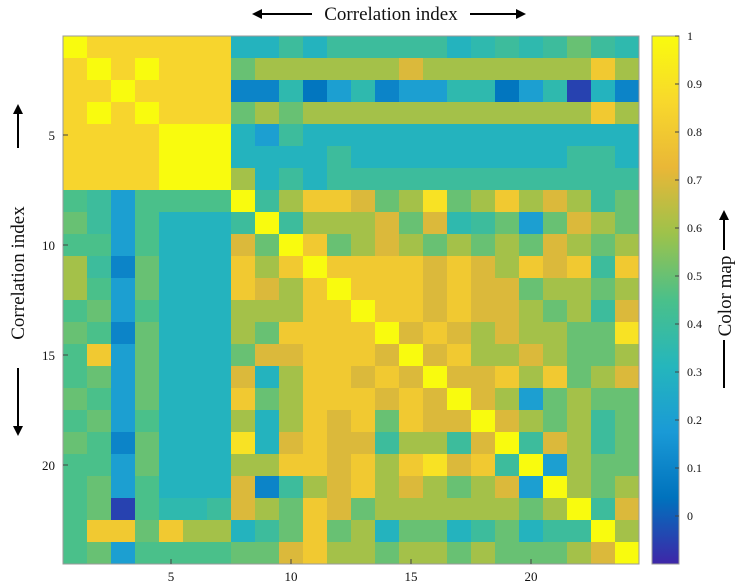 This screenshot has width=742, height=586. I want to click on heatmap-cell-r4-c21, so click(555, 113).